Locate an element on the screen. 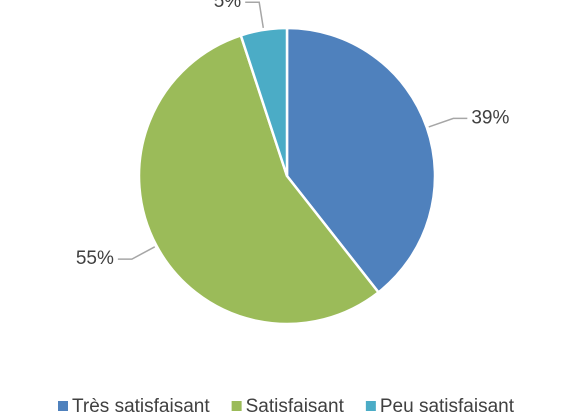 The width and height of the screenshot is (572, 418). legend-label: Peu satisfaisant is located at coordinates (447, 406).